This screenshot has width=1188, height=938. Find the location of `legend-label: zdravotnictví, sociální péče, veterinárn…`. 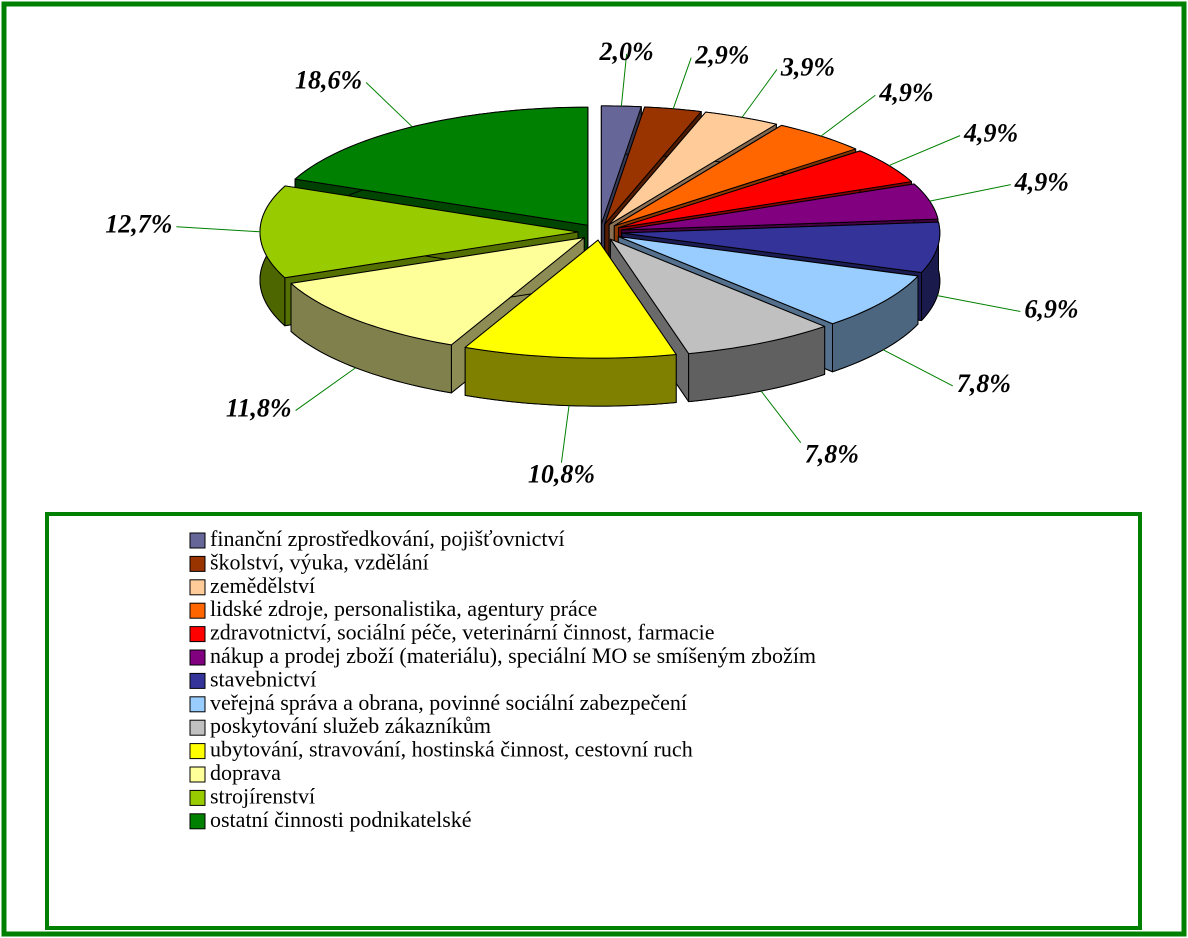

legend-label: zdravotnictví, sociální péče, veterinárn… is located at coordinates (462, 632).